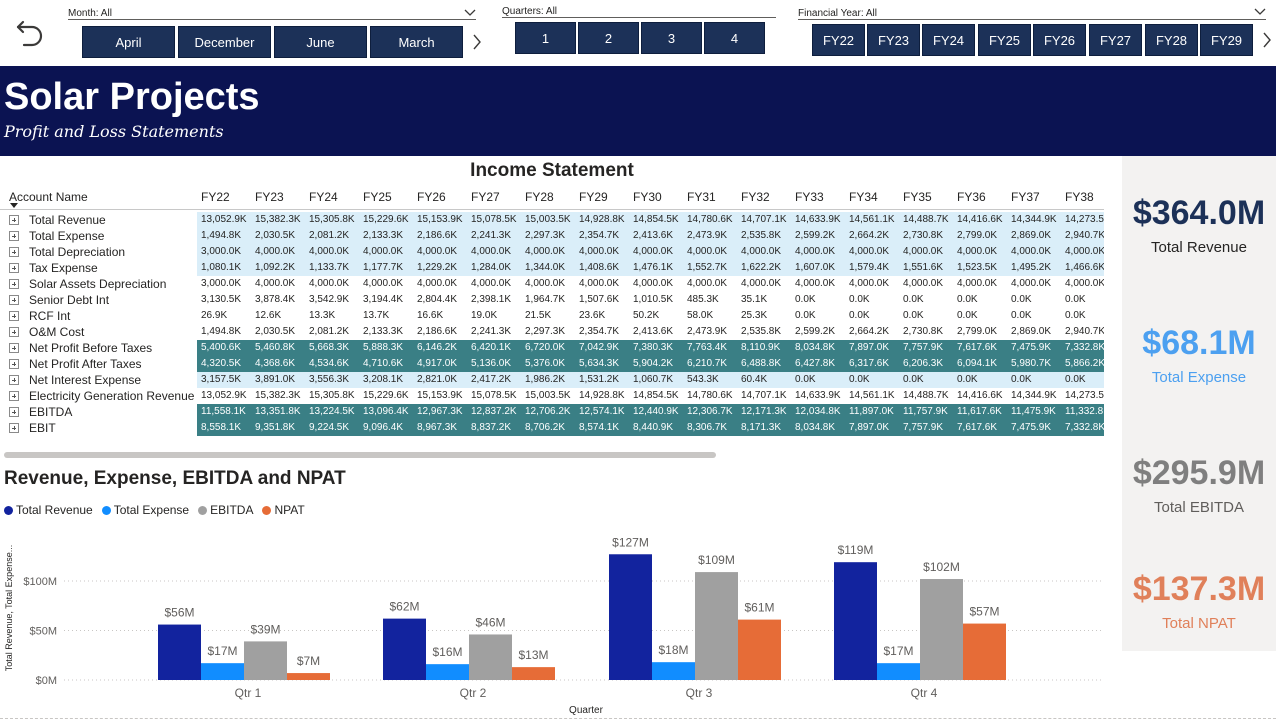 This screenshot has width=1276, height=721. What do you see at coordinates (225, 510) in the screenshot?
I see `legend-item: EBITDA` at bounding box center [225, 510].